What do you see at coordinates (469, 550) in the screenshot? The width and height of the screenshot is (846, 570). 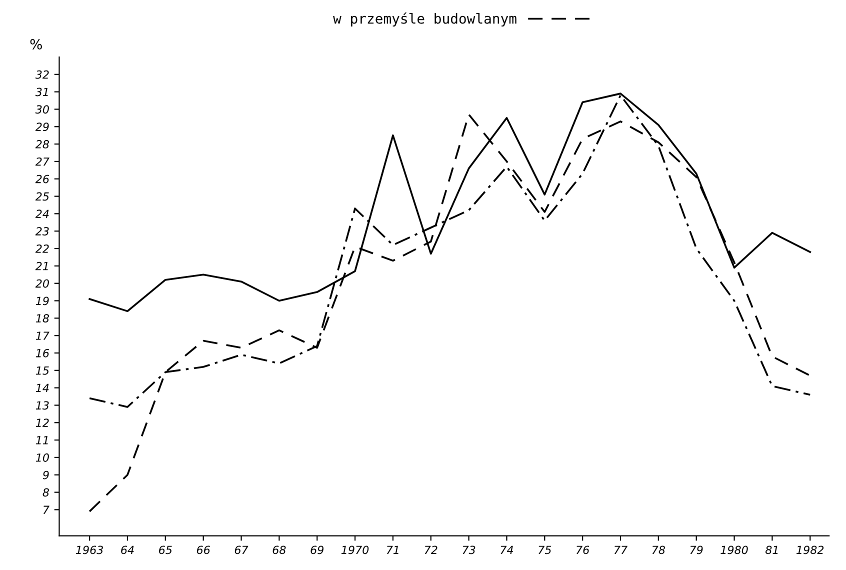 I see `x-tick-label: 73` at bounding box center [469, 550].